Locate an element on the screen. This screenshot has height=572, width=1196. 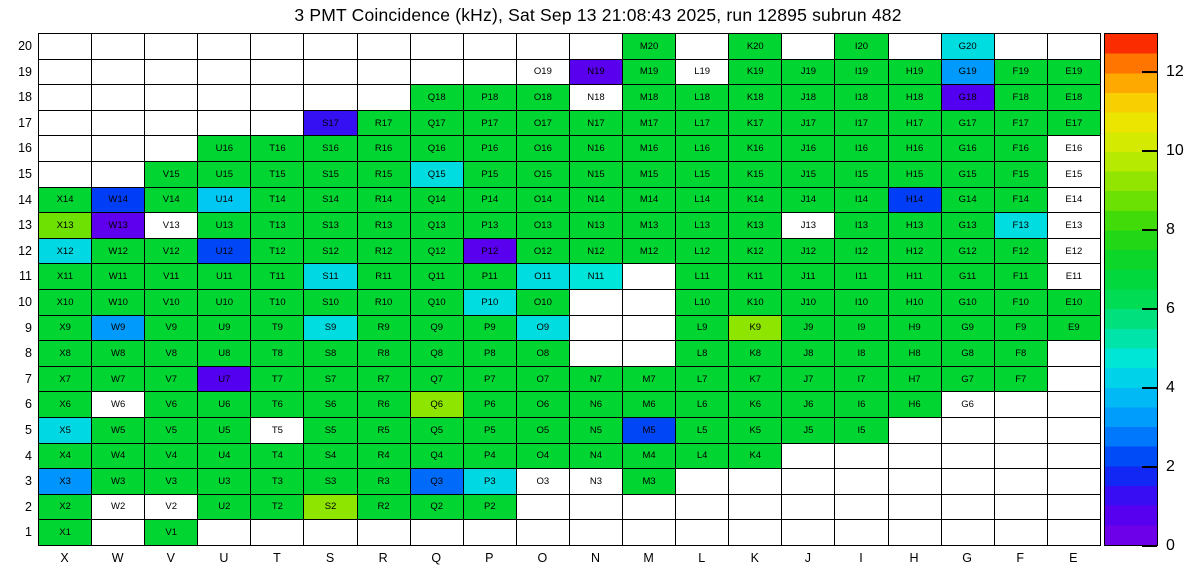
heatmap-cell: P12 is located at coordinates (490, 251).